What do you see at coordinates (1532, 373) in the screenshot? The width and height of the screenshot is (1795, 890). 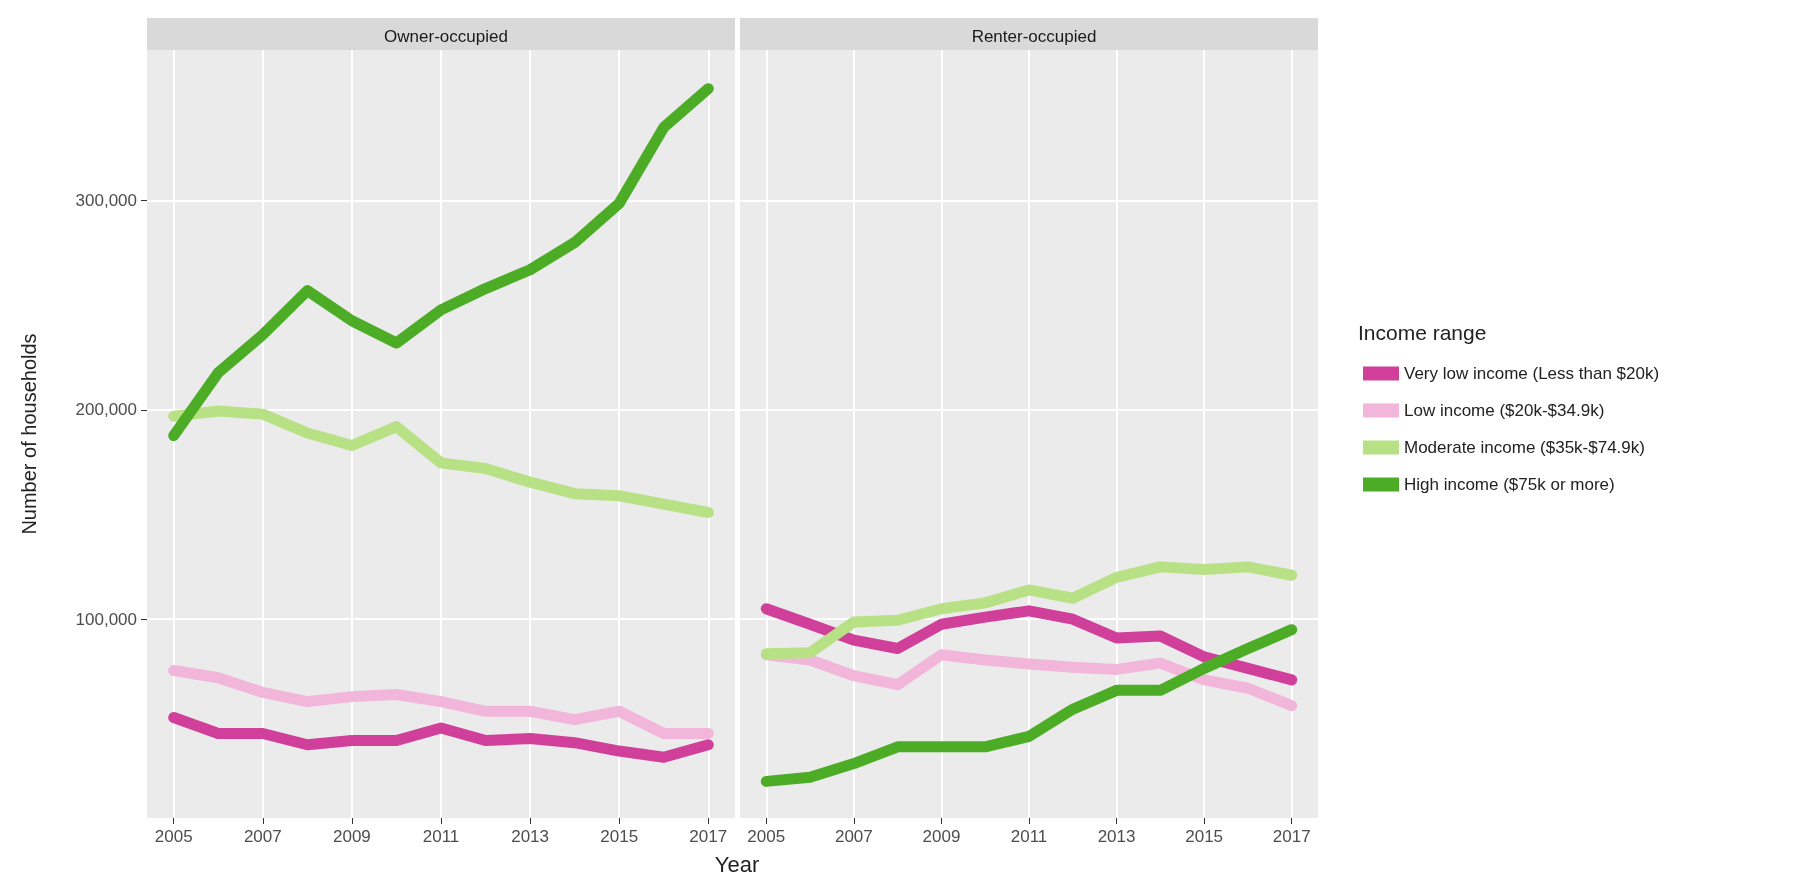 I see `legend-label: Very low income (Less than $20k)` at bounding box center [1532, 373].